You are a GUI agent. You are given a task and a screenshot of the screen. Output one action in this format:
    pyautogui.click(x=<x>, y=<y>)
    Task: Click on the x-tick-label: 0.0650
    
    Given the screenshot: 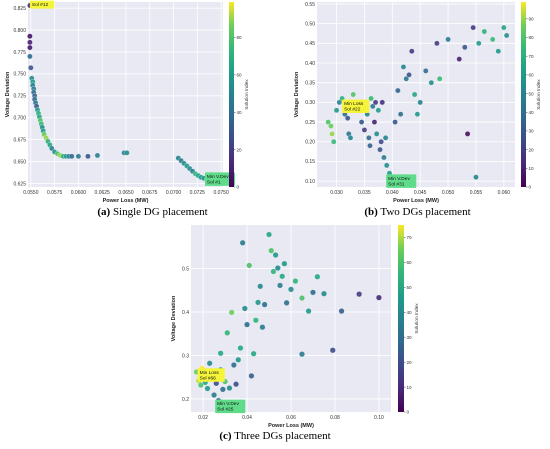 What is the action you would take?
    pyautogui.click(x=126, y=193)
    